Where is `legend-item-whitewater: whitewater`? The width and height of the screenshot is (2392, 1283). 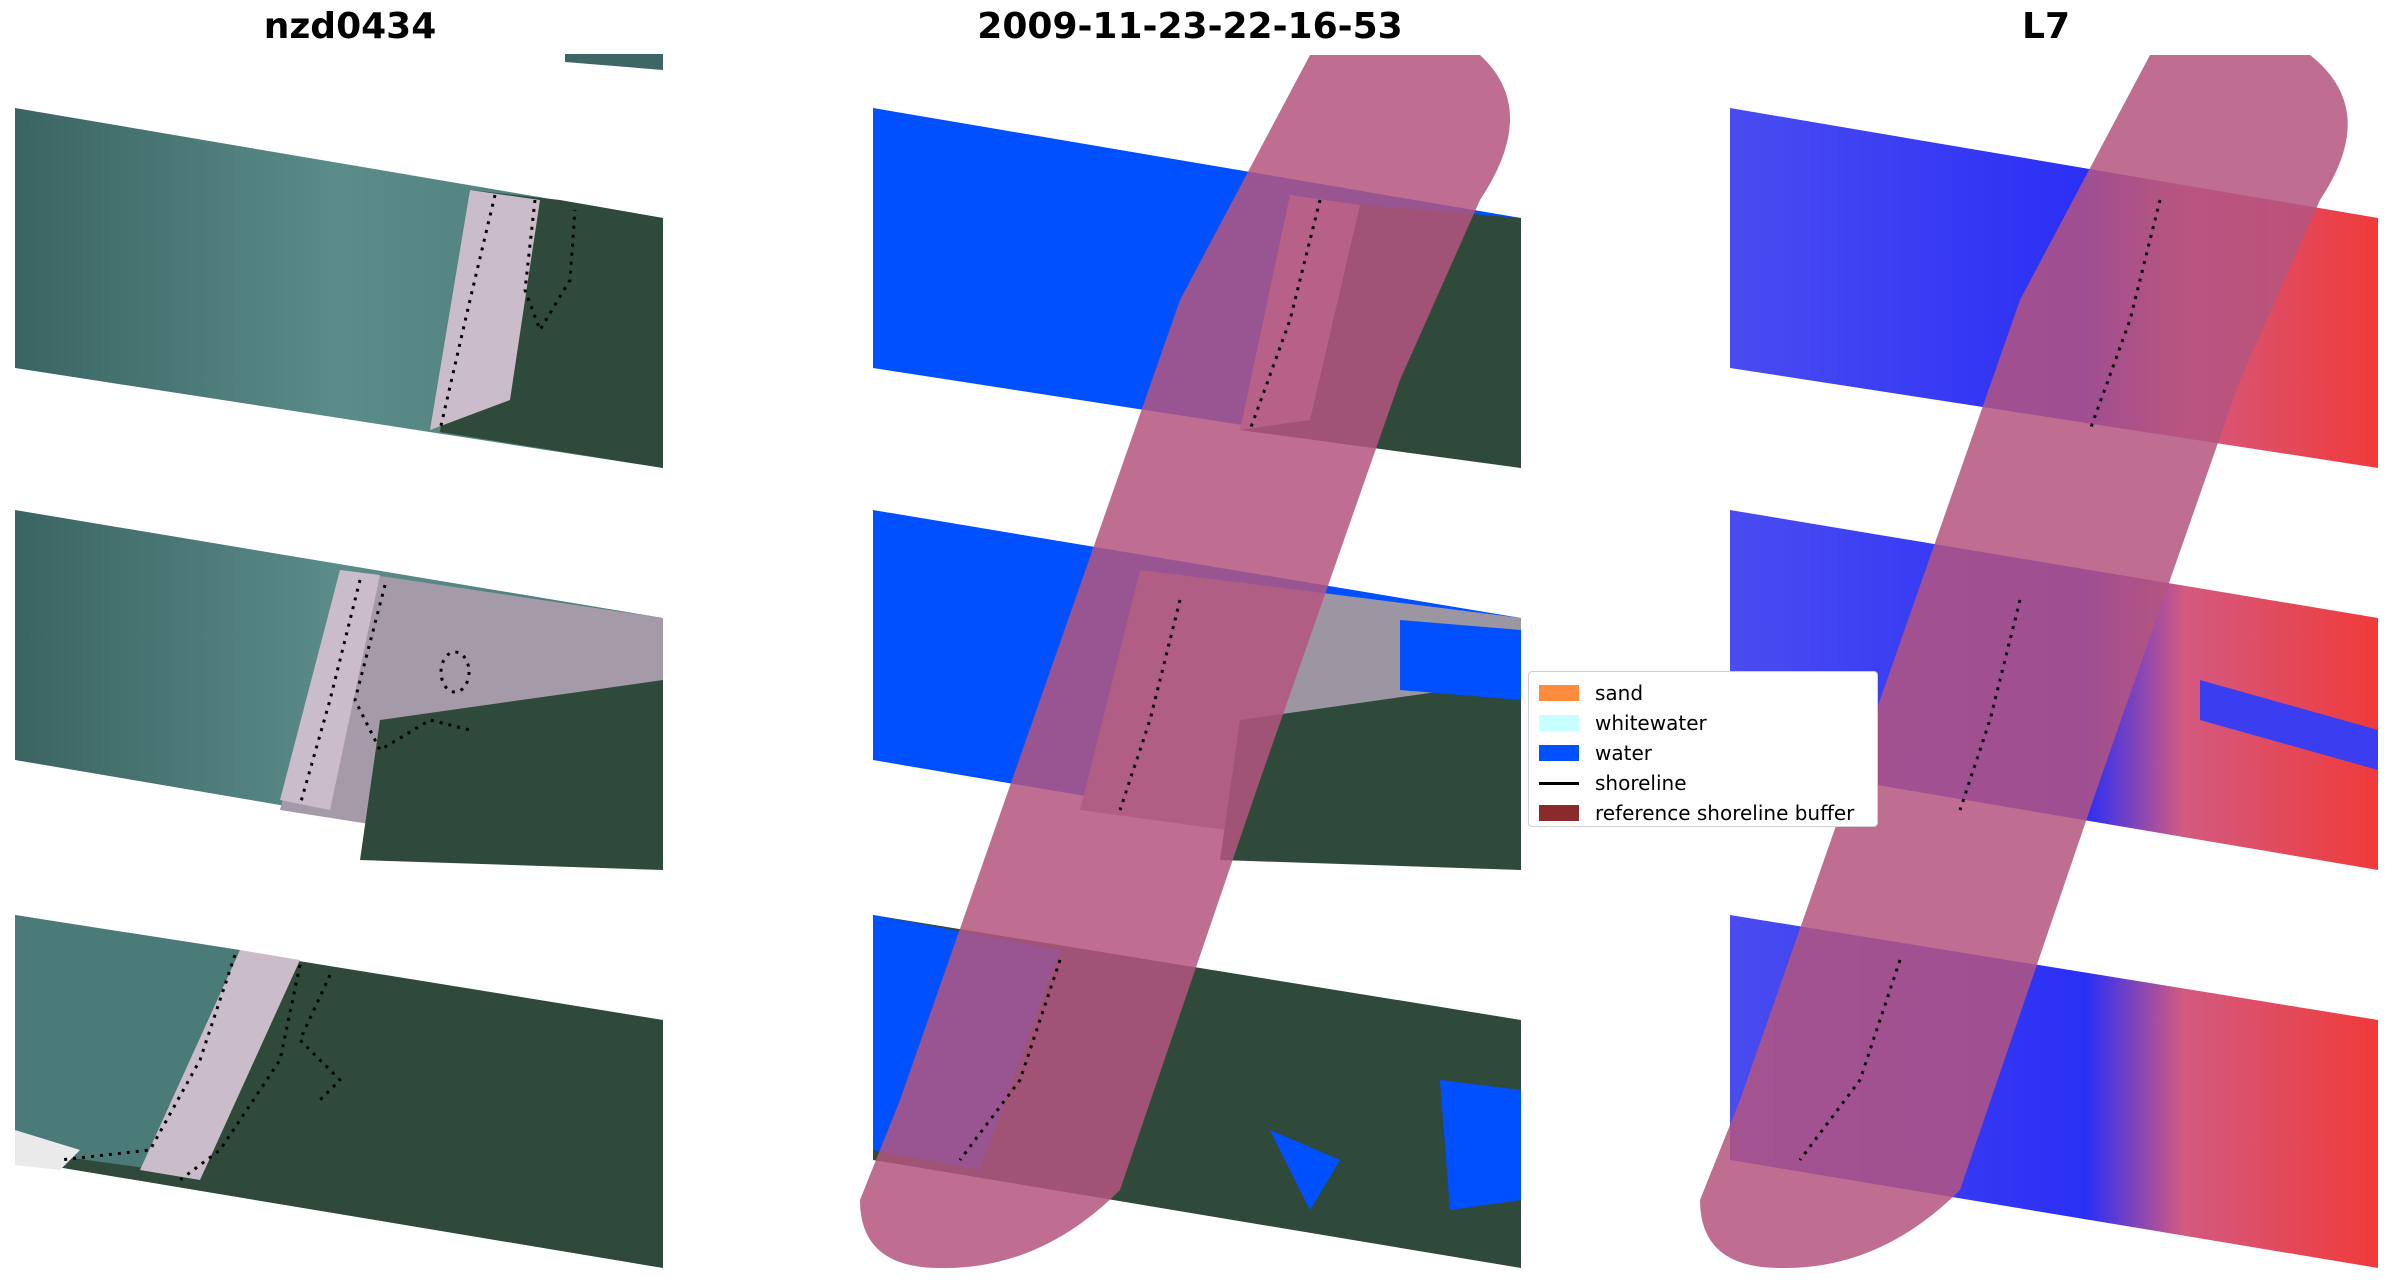 legend-item-whitewater: whitewater is located at coordinates (1703, 723).